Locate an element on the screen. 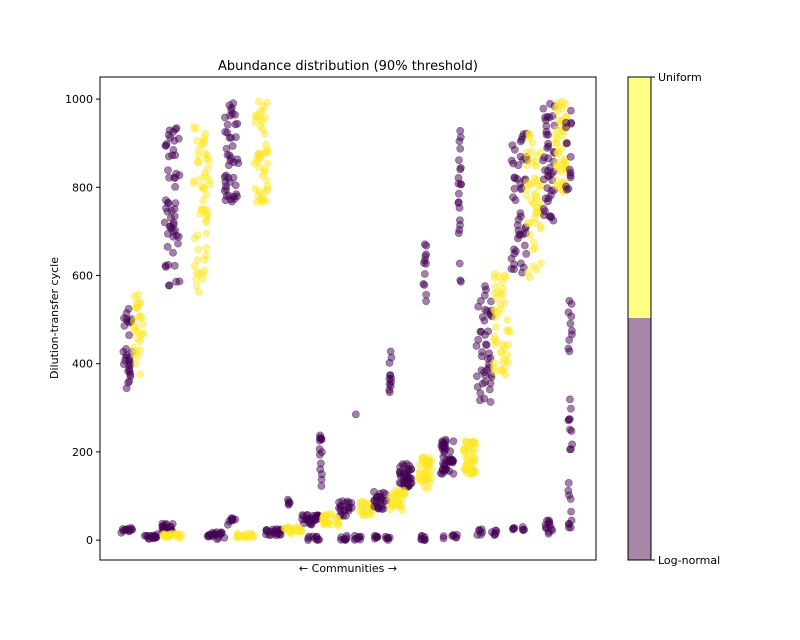  colorbar-uniform-segment is located at coordinates (639, 197).